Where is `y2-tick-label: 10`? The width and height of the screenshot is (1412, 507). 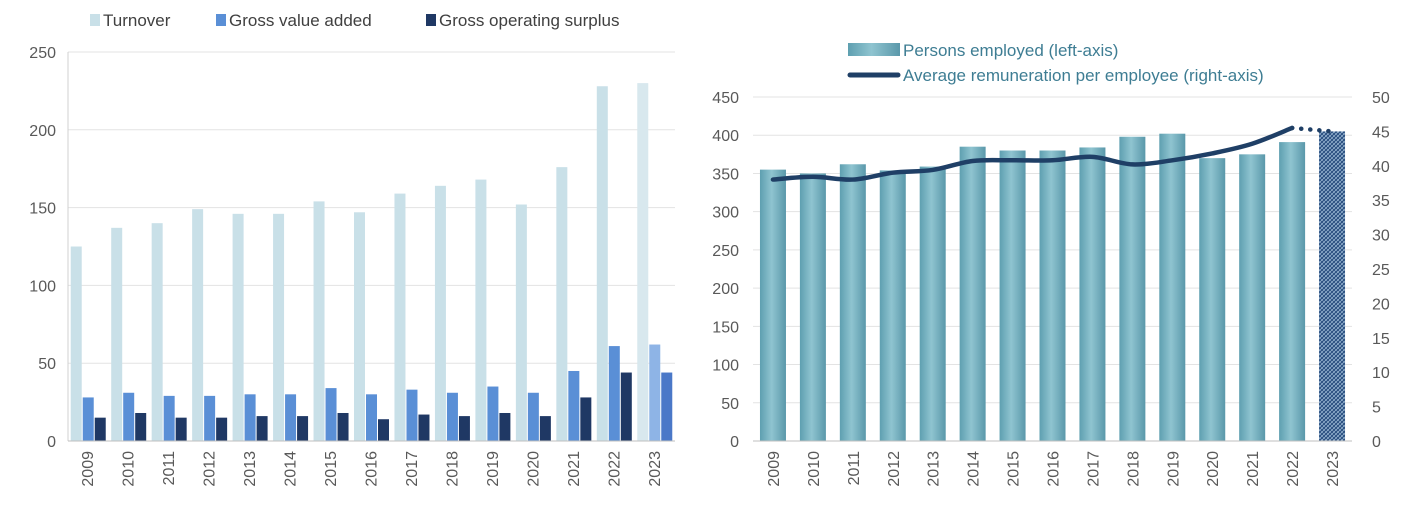
y2-tick-label: 10 is located at coordinates (1381, 373).